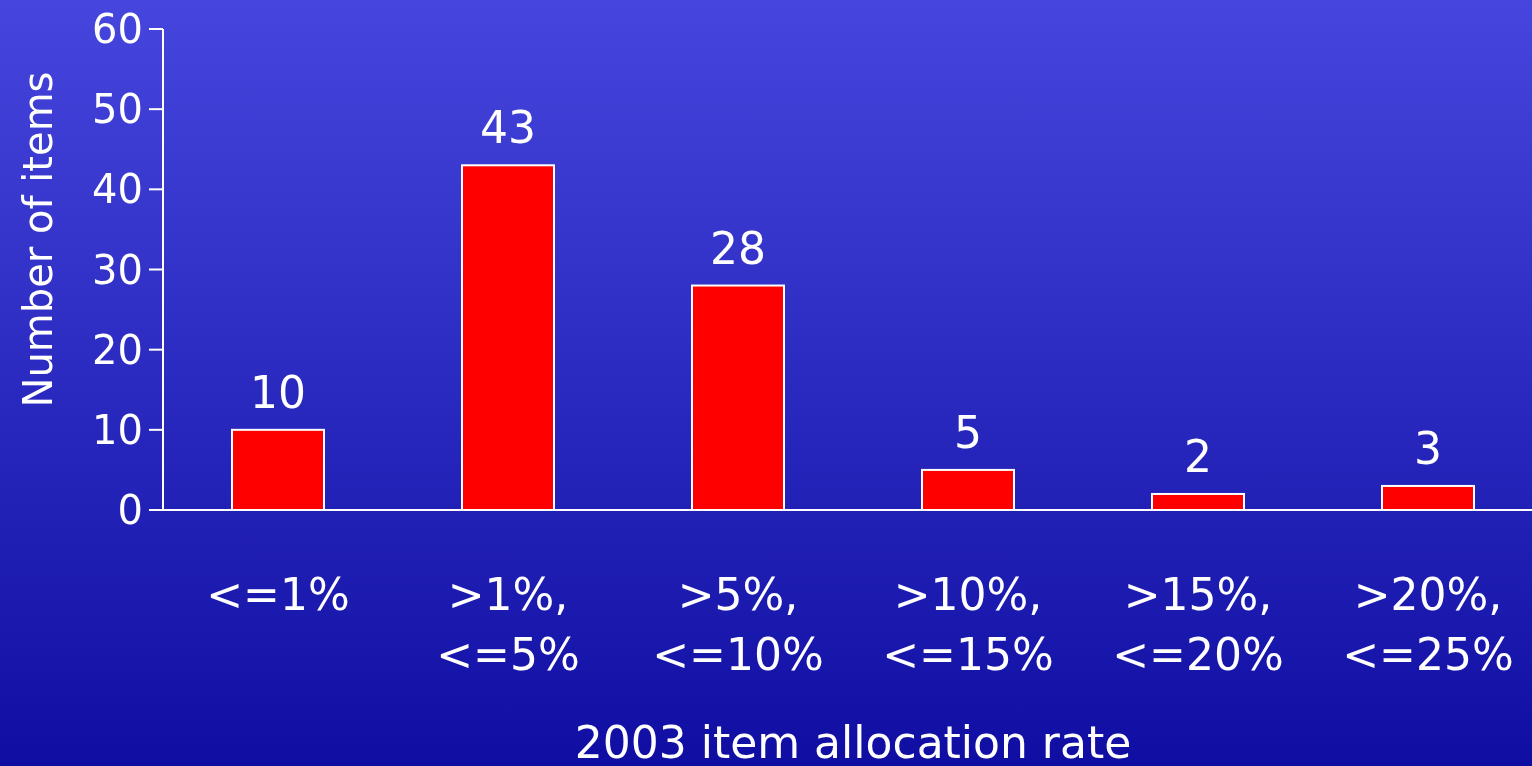 The width and height of the screenshot is (1532, 766). I want to click on y-tick-label: 0, so click(130, 510).